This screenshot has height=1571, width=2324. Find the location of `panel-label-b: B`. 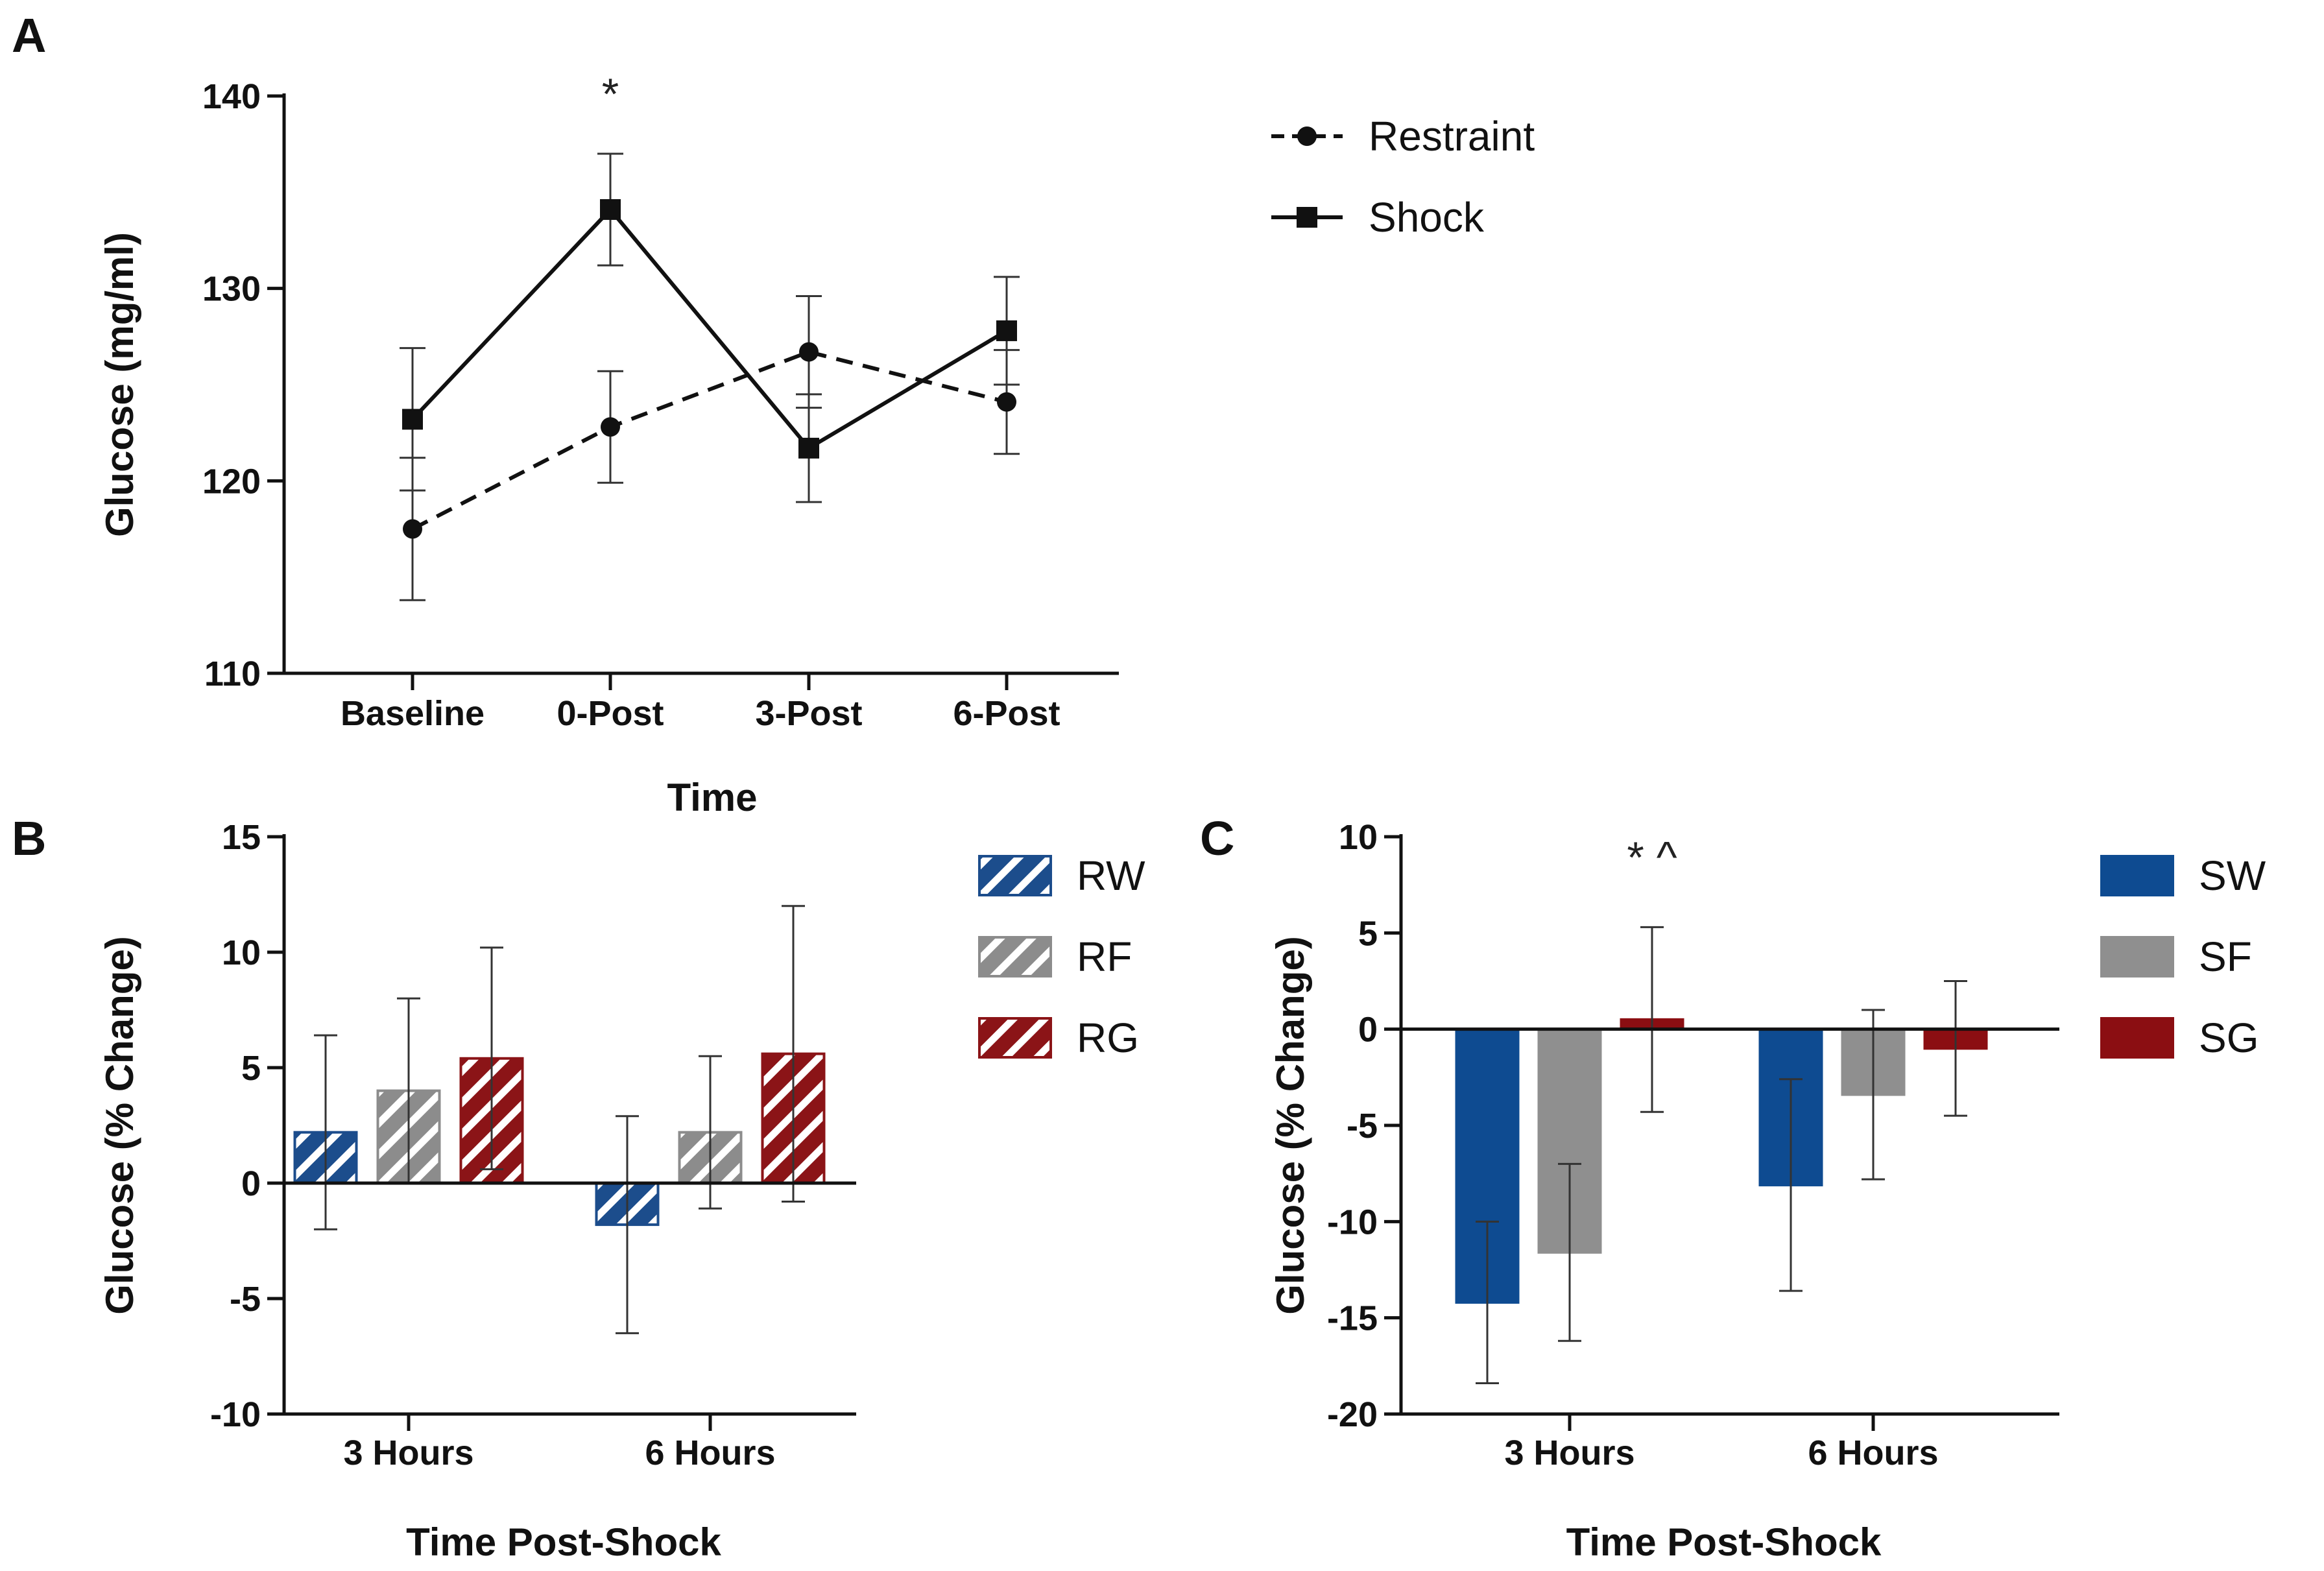

panel-label-b: B is located at coordinates (29, 838).